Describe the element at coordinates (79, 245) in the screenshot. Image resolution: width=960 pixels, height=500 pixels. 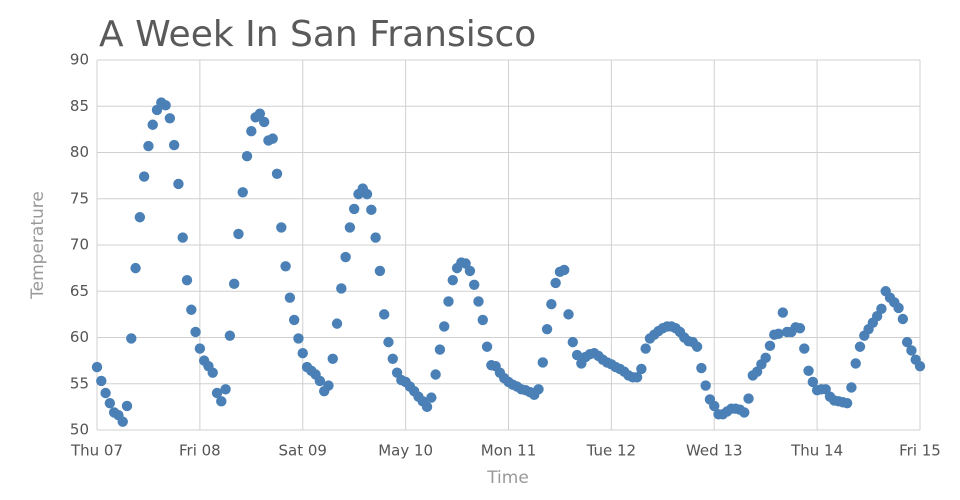
I see `y-tick-label: 70` at that location.